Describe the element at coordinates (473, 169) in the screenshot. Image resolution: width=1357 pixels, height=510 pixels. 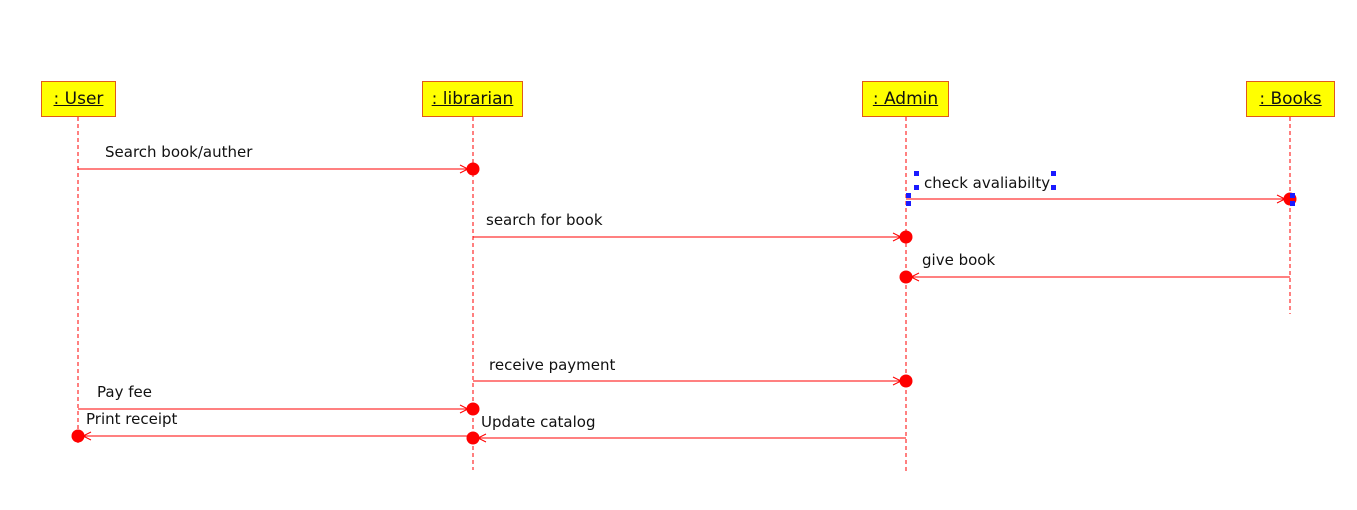
I see `message-endpoint-m1` at that location.